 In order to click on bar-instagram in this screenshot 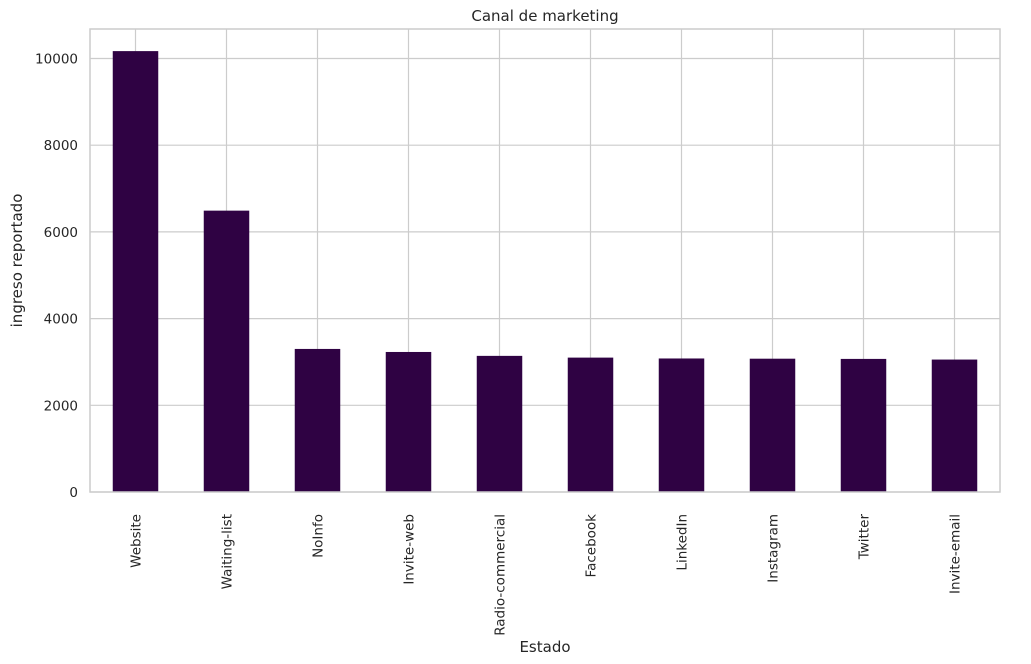, I will do `click(772, 425)`.